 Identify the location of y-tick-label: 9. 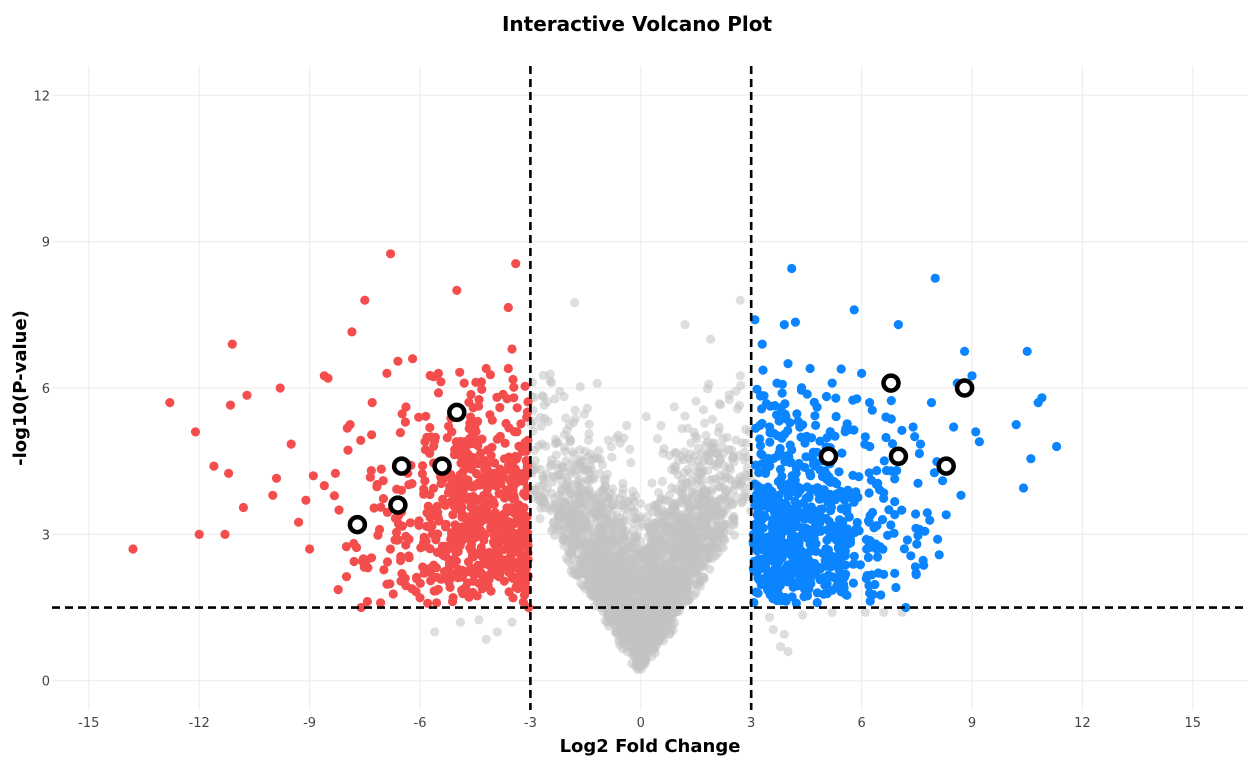
(46, 243).